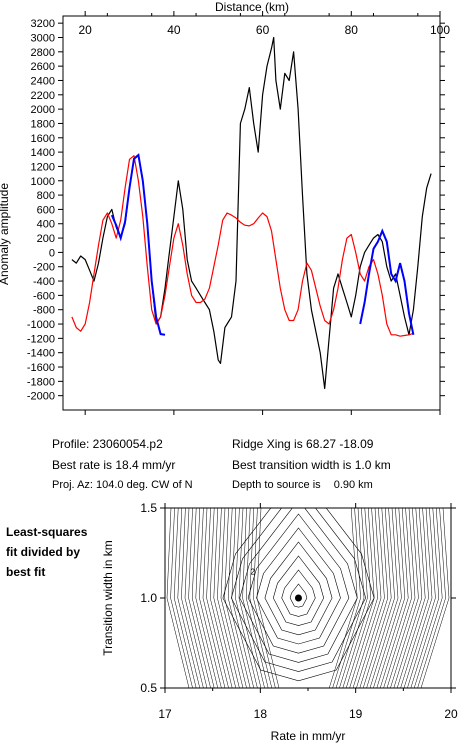 This screenshot has width=467, height=745. I want to click on rate-tick-label-3: 20, so click(451, 714).